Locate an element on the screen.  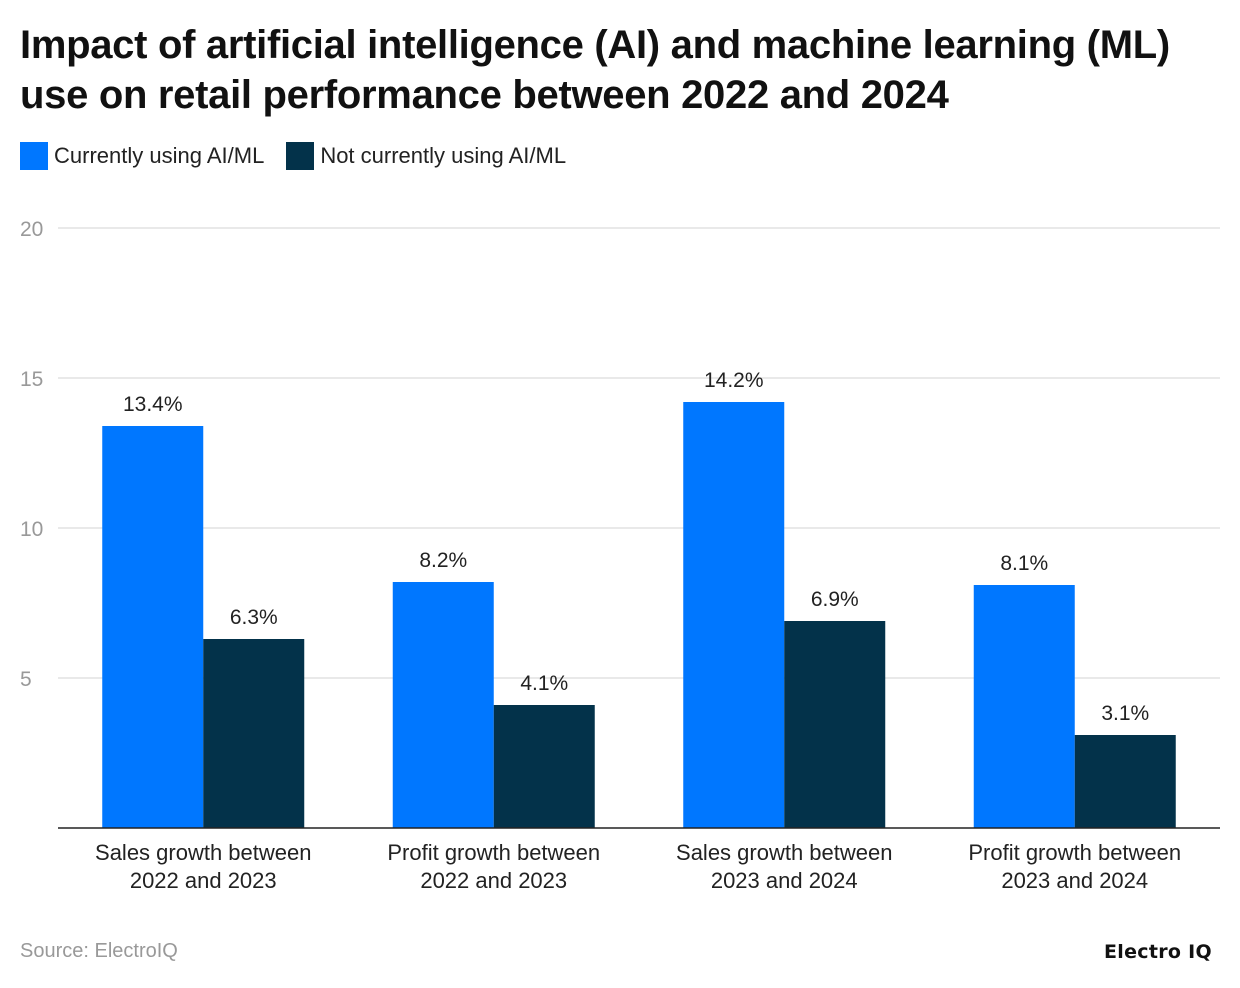
y-tick-label: 5 is located at coordinates (26, 679).